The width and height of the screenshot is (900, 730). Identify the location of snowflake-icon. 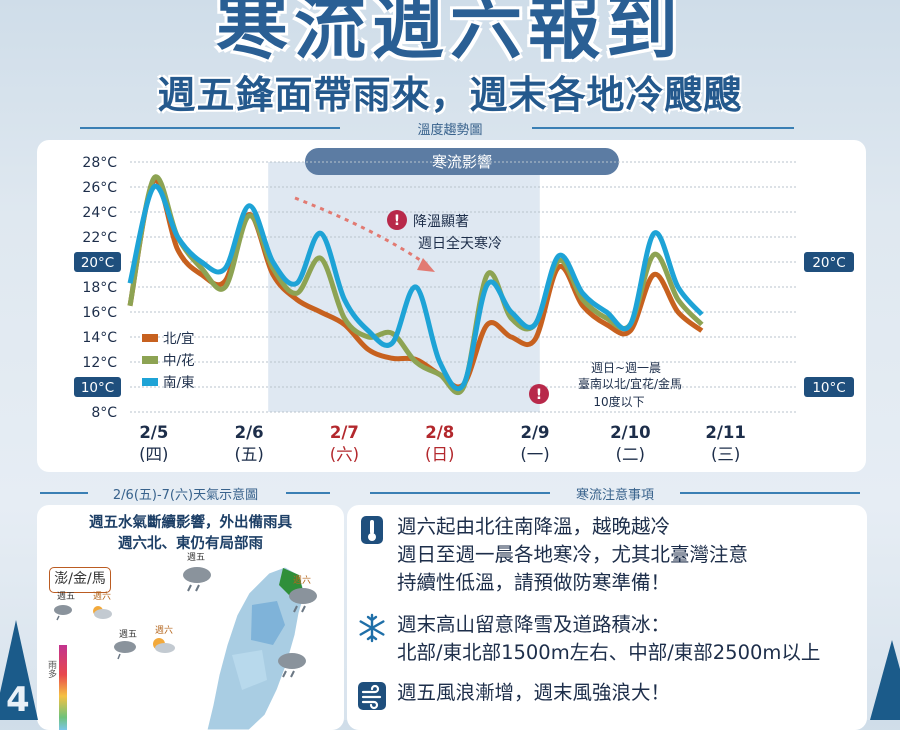
(372, 628).